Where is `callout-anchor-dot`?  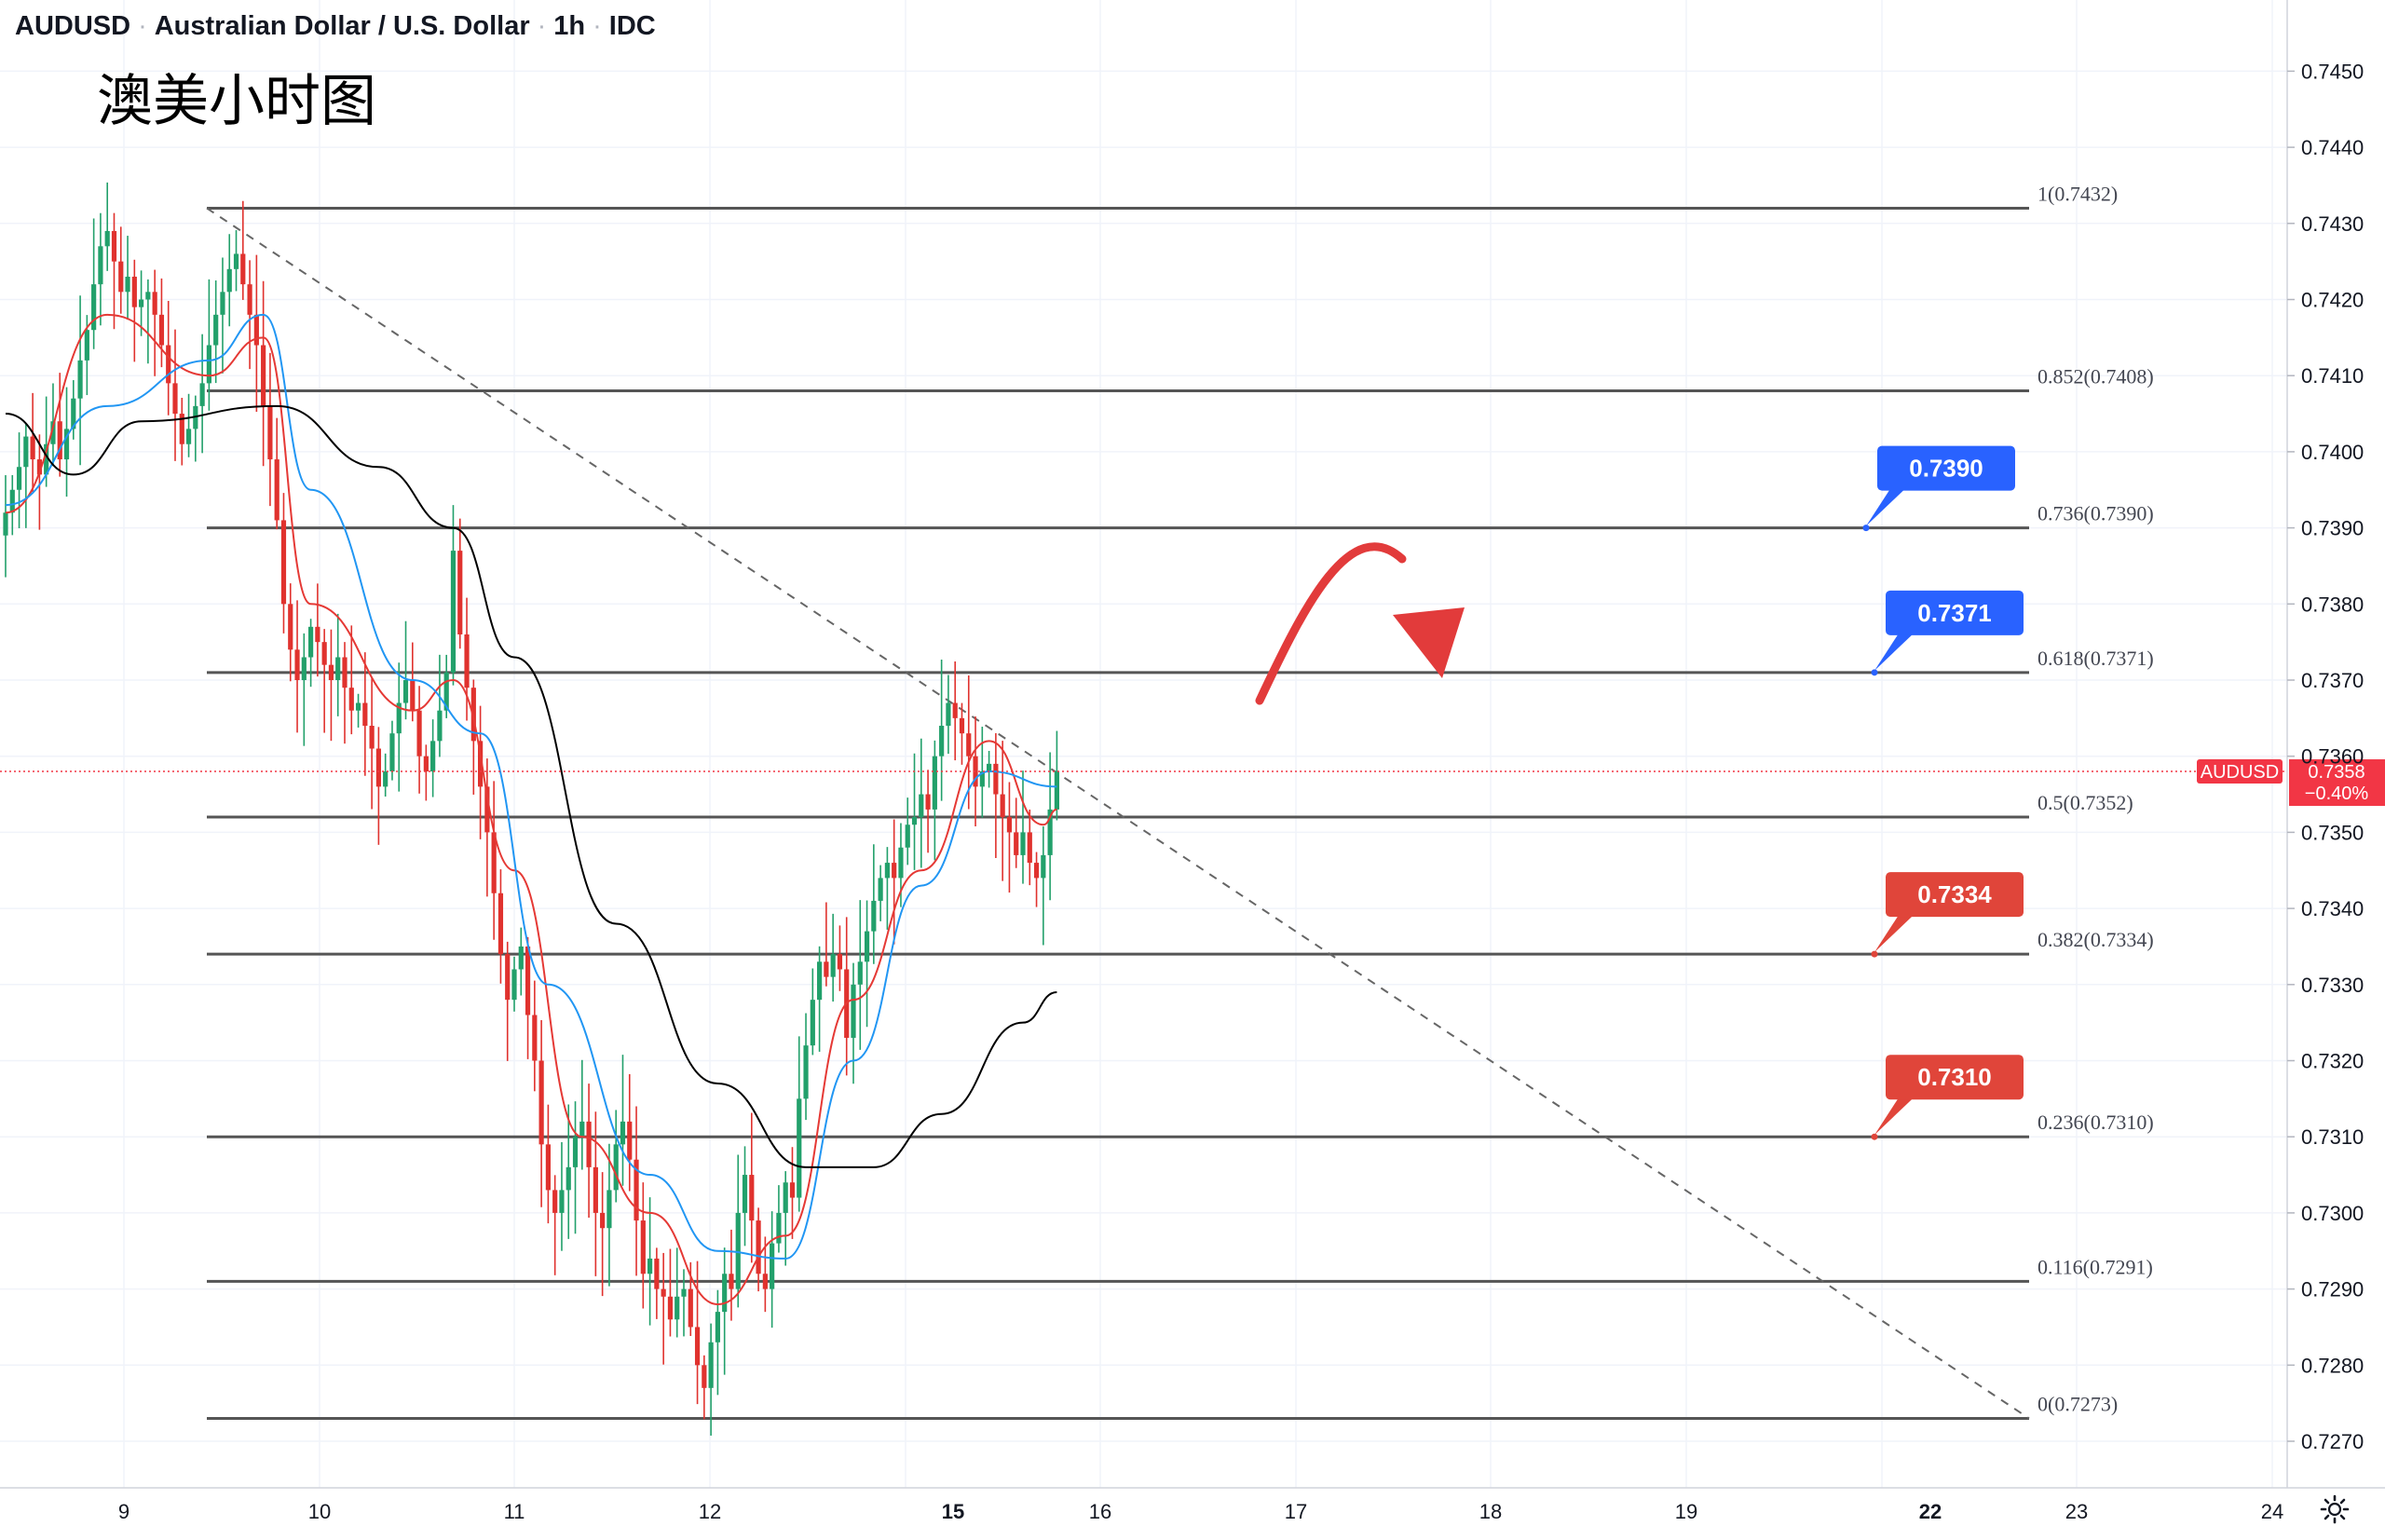
callout-anchor-dot is located at coordinates (1875, 1136).